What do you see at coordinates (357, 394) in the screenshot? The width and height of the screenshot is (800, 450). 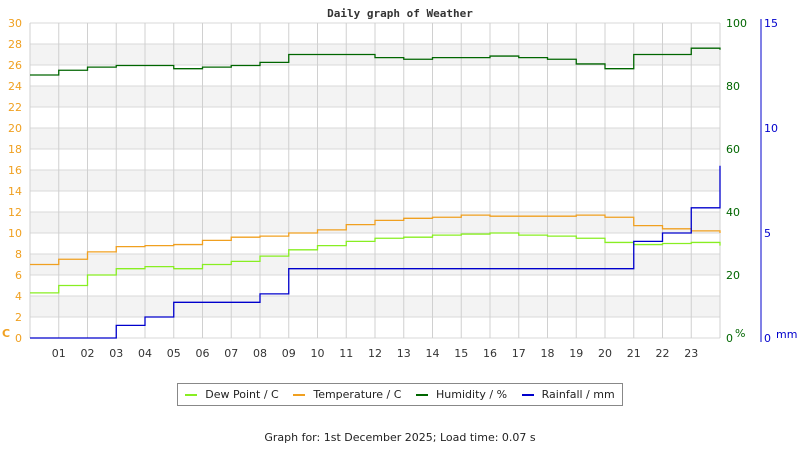 I see `legend-label: Temperature / C` at bounding box center [357, 394].